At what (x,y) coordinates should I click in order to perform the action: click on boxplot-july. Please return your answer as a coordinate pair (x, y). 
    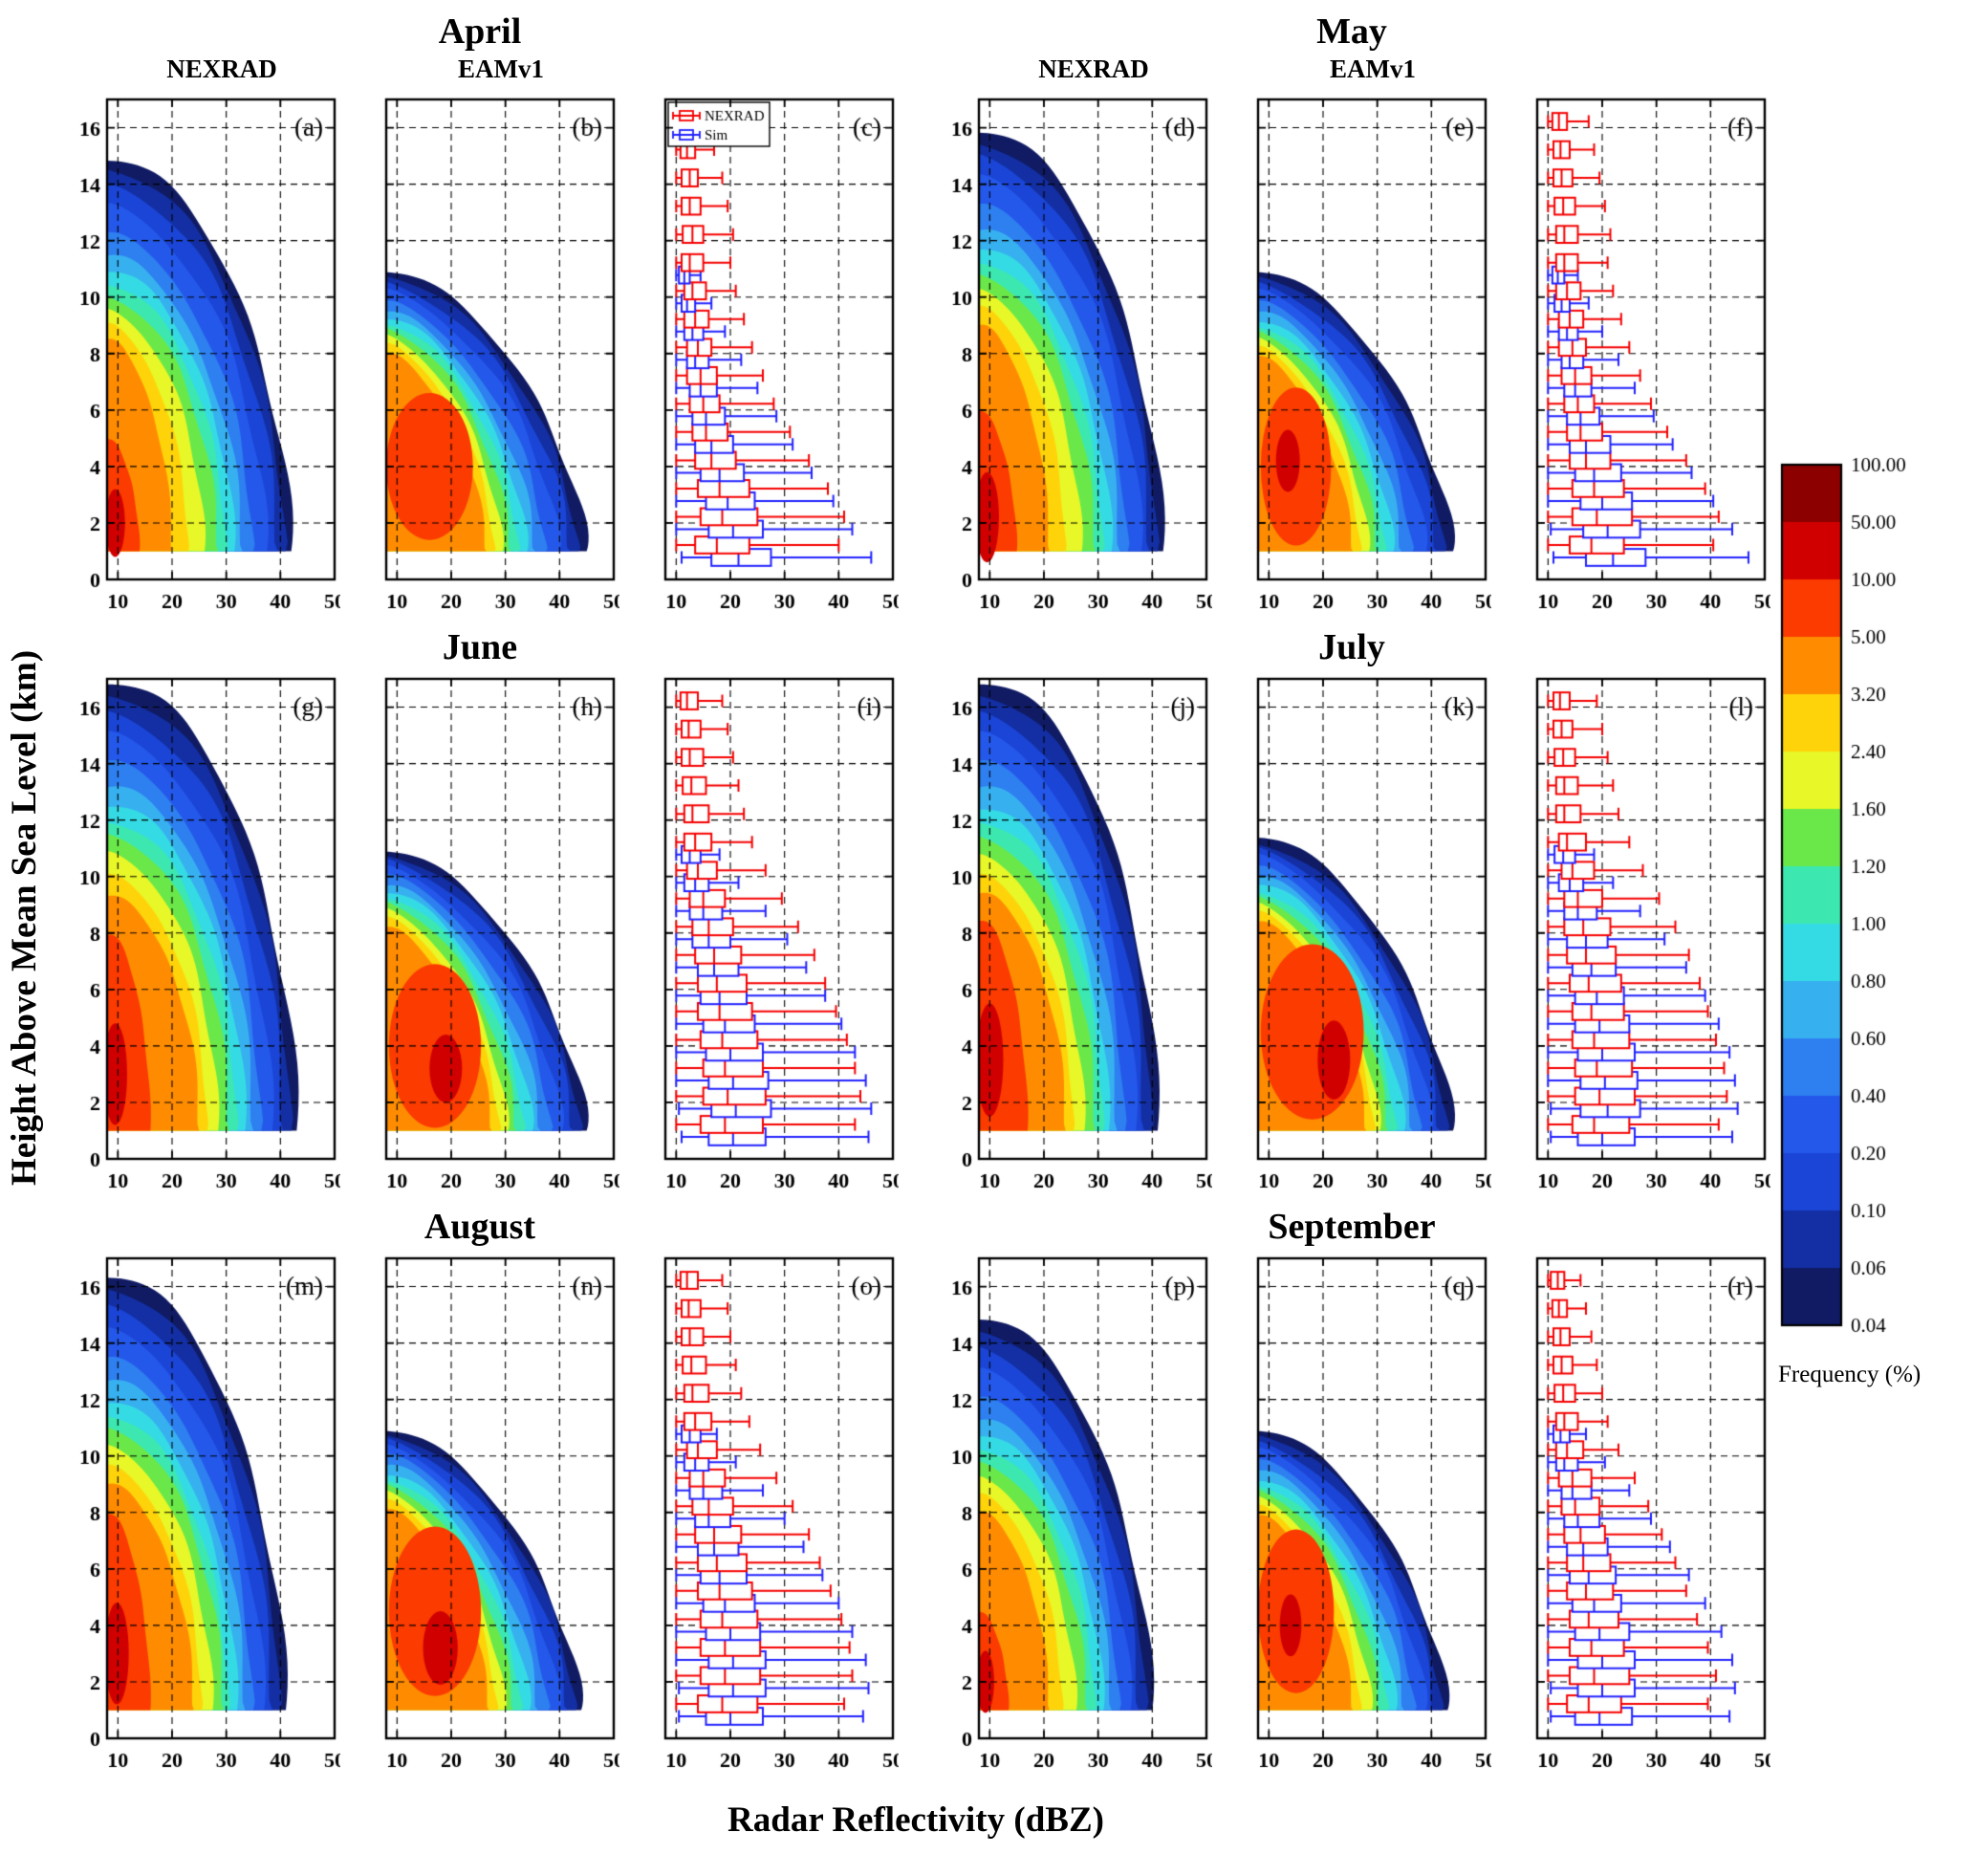
    Looking at the image, I should click on (1630, 937).